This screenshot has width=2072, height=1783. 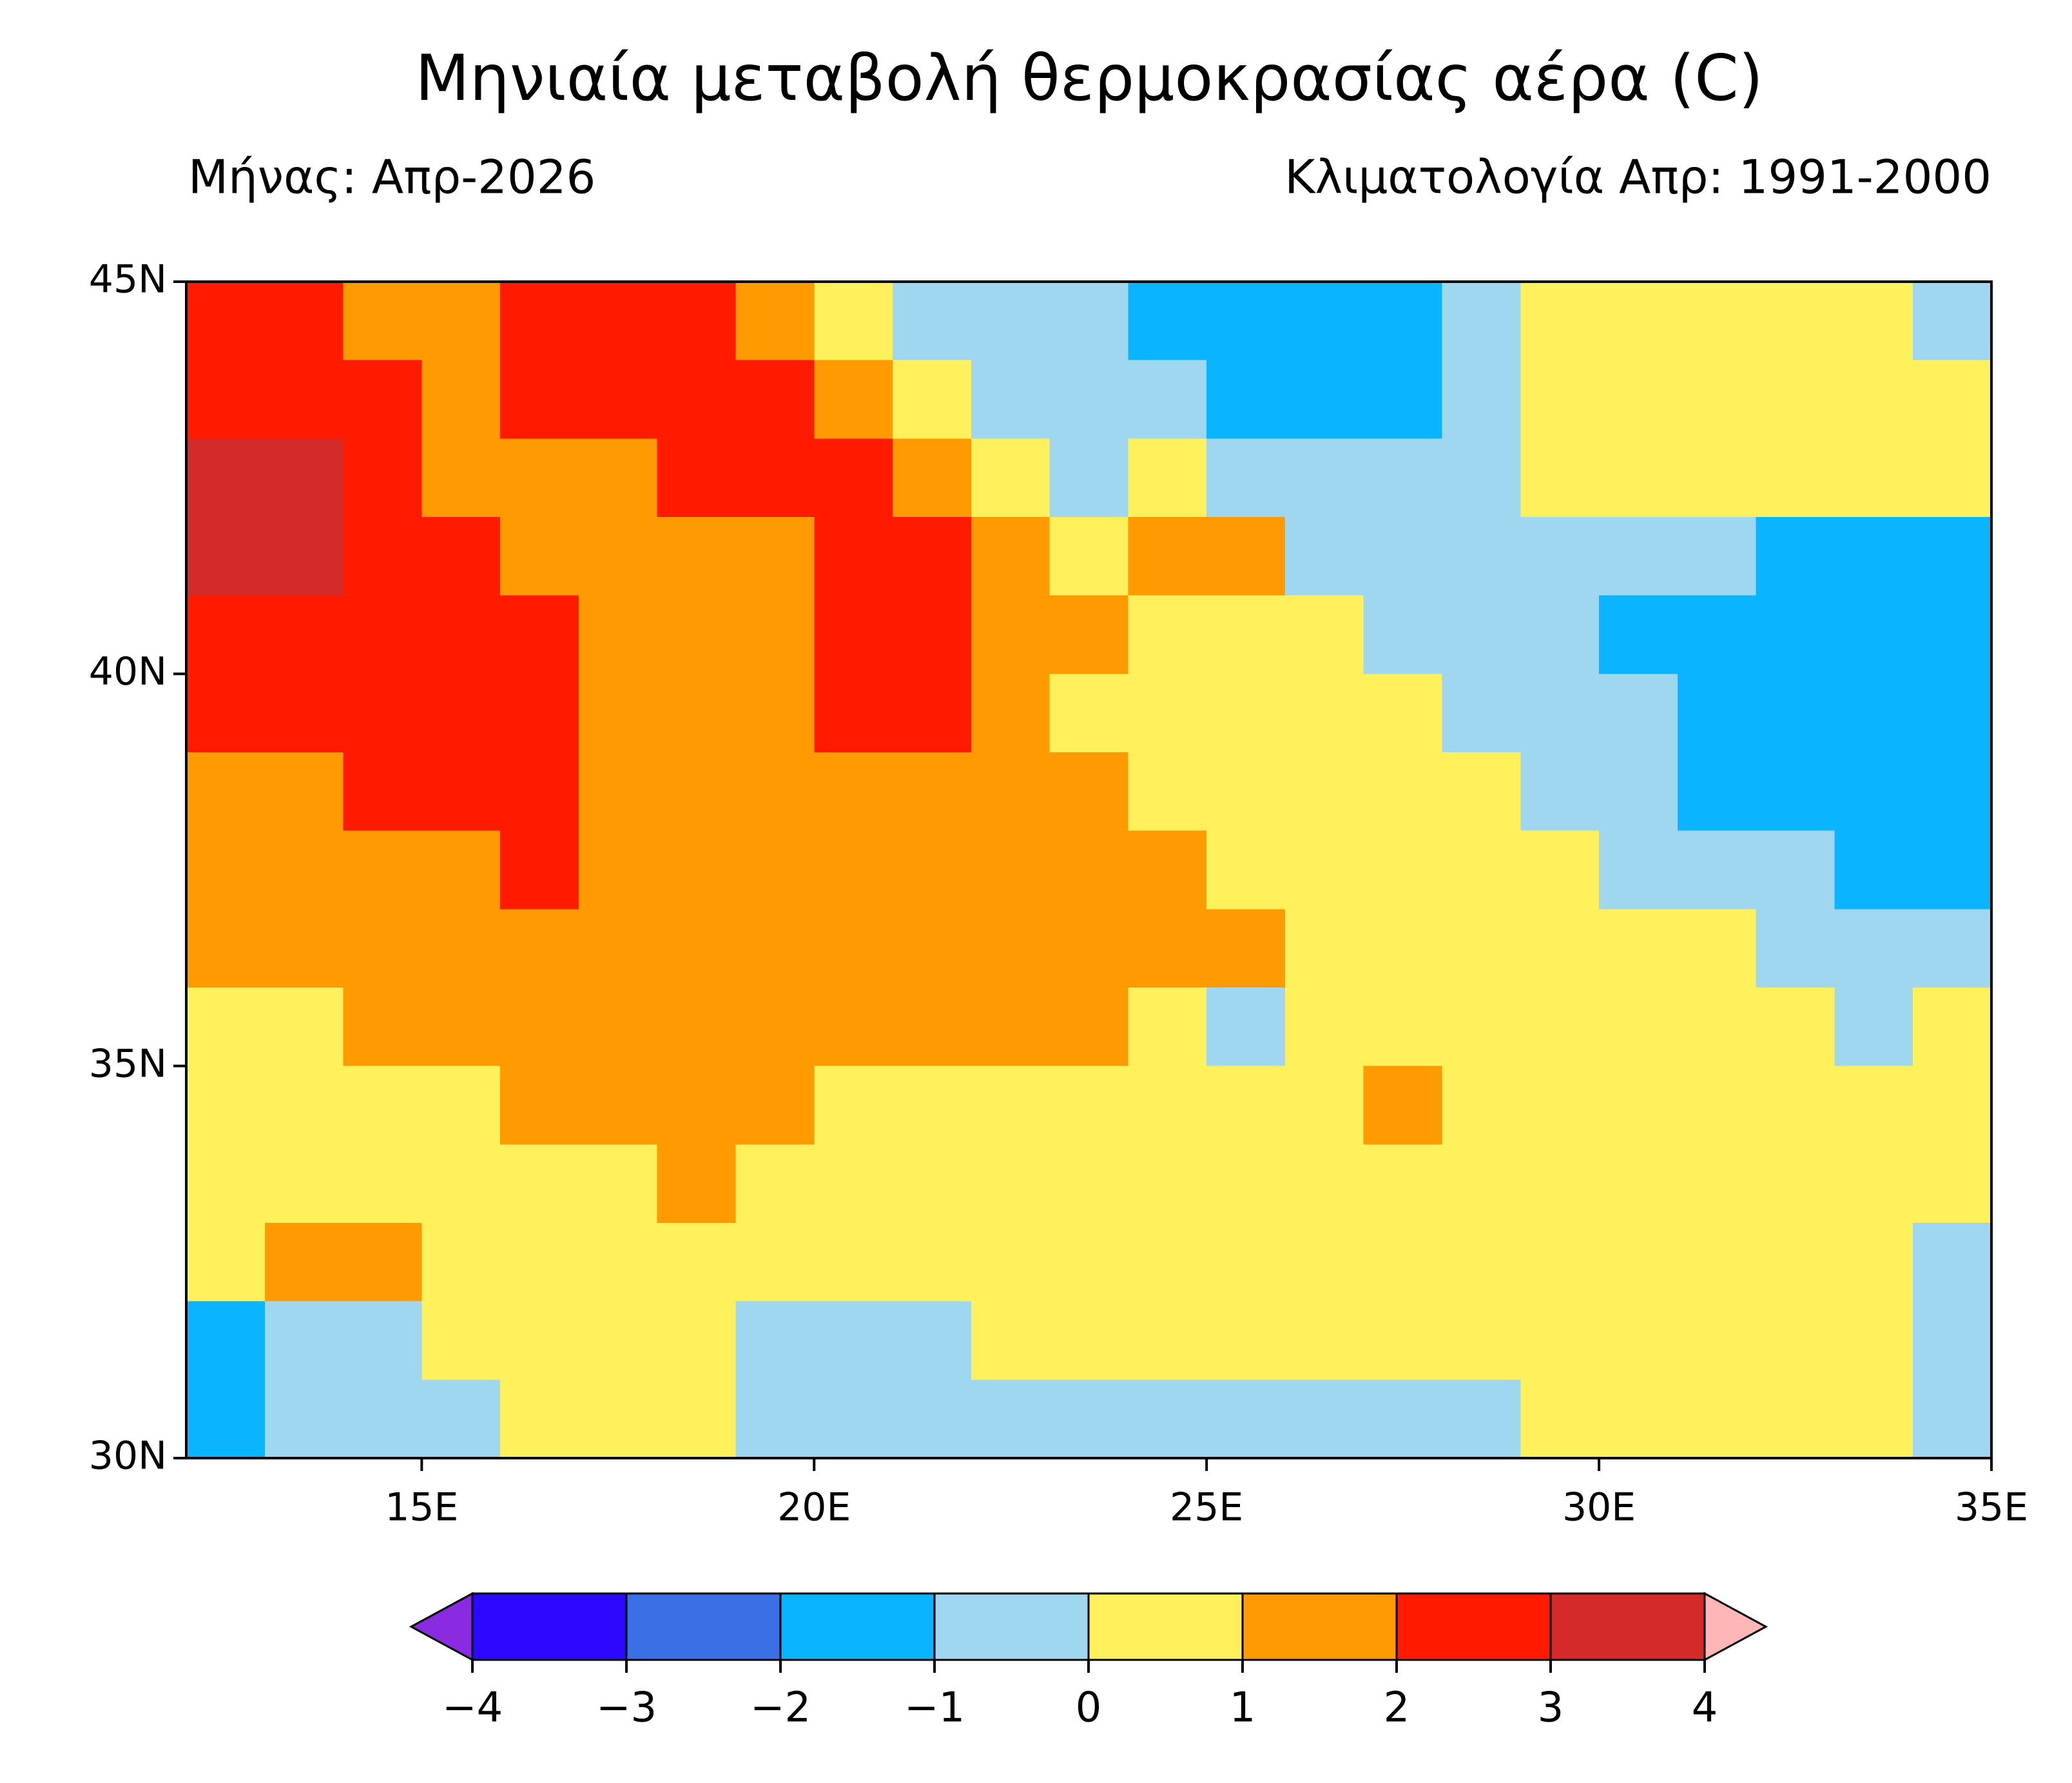 I want to click on colorbar-under, so click(x=441, y=1627).